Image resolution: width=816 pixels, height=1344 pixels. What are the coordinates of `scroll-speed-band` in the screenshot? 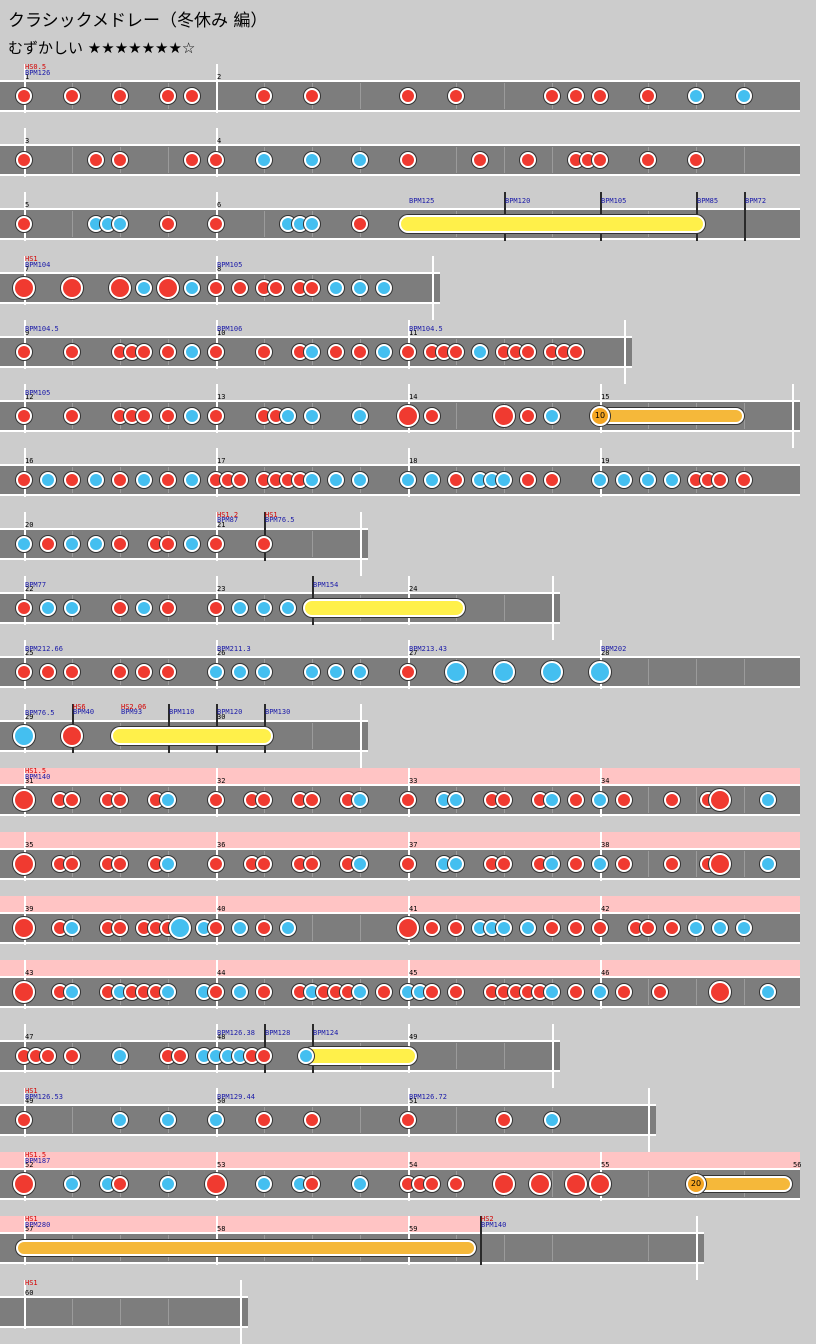 It's located at (240, 1224).